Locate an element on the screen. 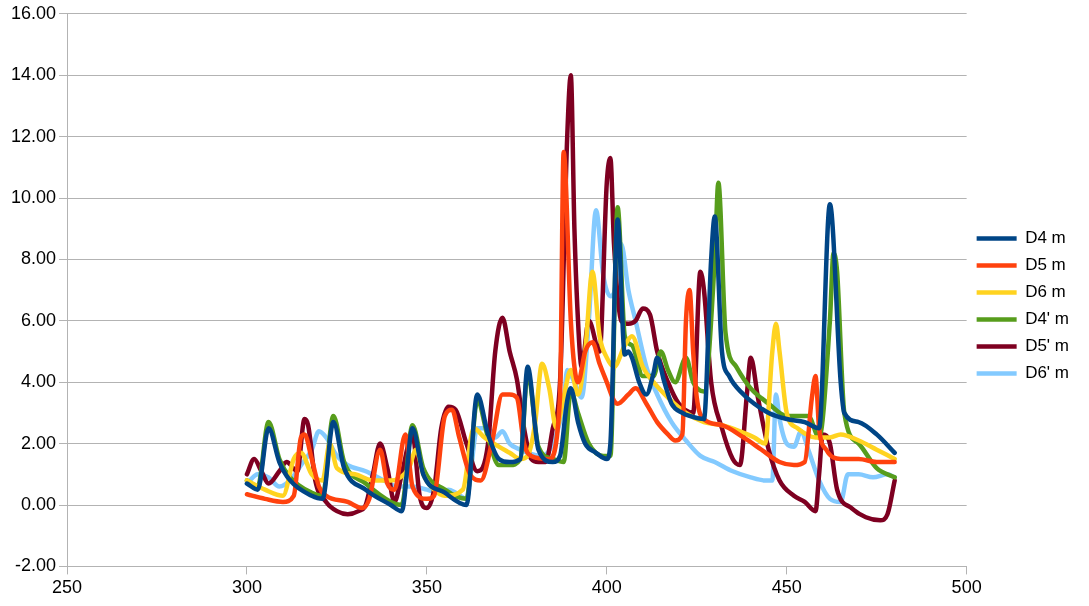 This screenshot has height=606, width=1089. x-tick-label: 350 is located at coordinates (426, 587).